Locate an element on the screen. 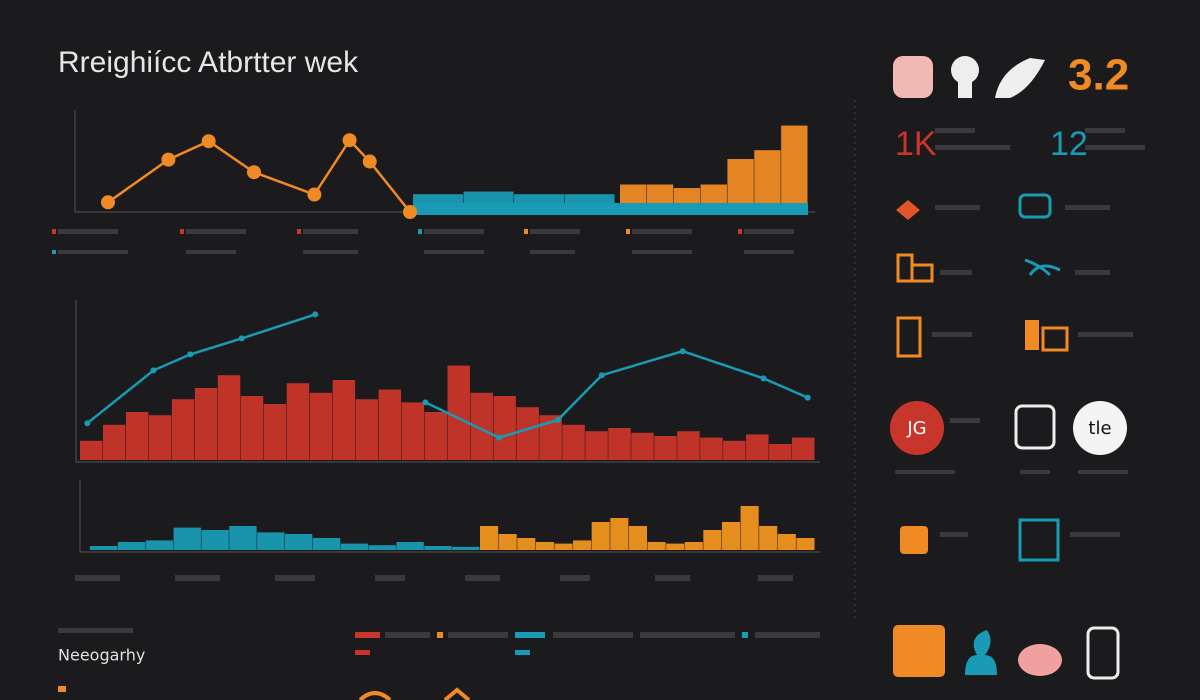  title: Rreighiícc Atbrtter wek is located at coordinates (208, 62).